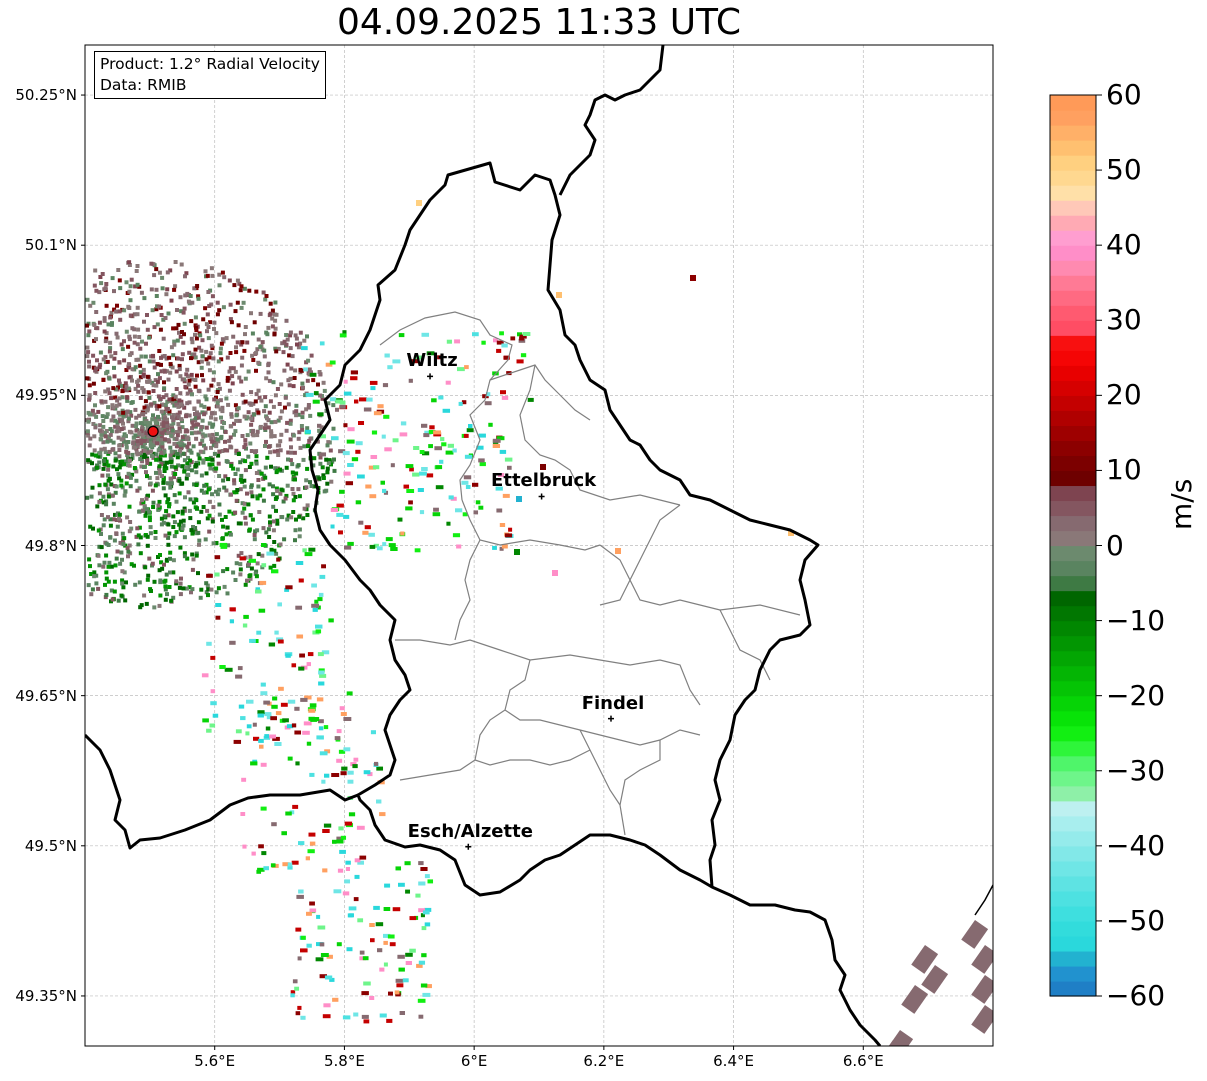 Image resolution: width=1207 pixels, height=1081 pixels. I want to click on national-border-germany-south, so click(796, 965).